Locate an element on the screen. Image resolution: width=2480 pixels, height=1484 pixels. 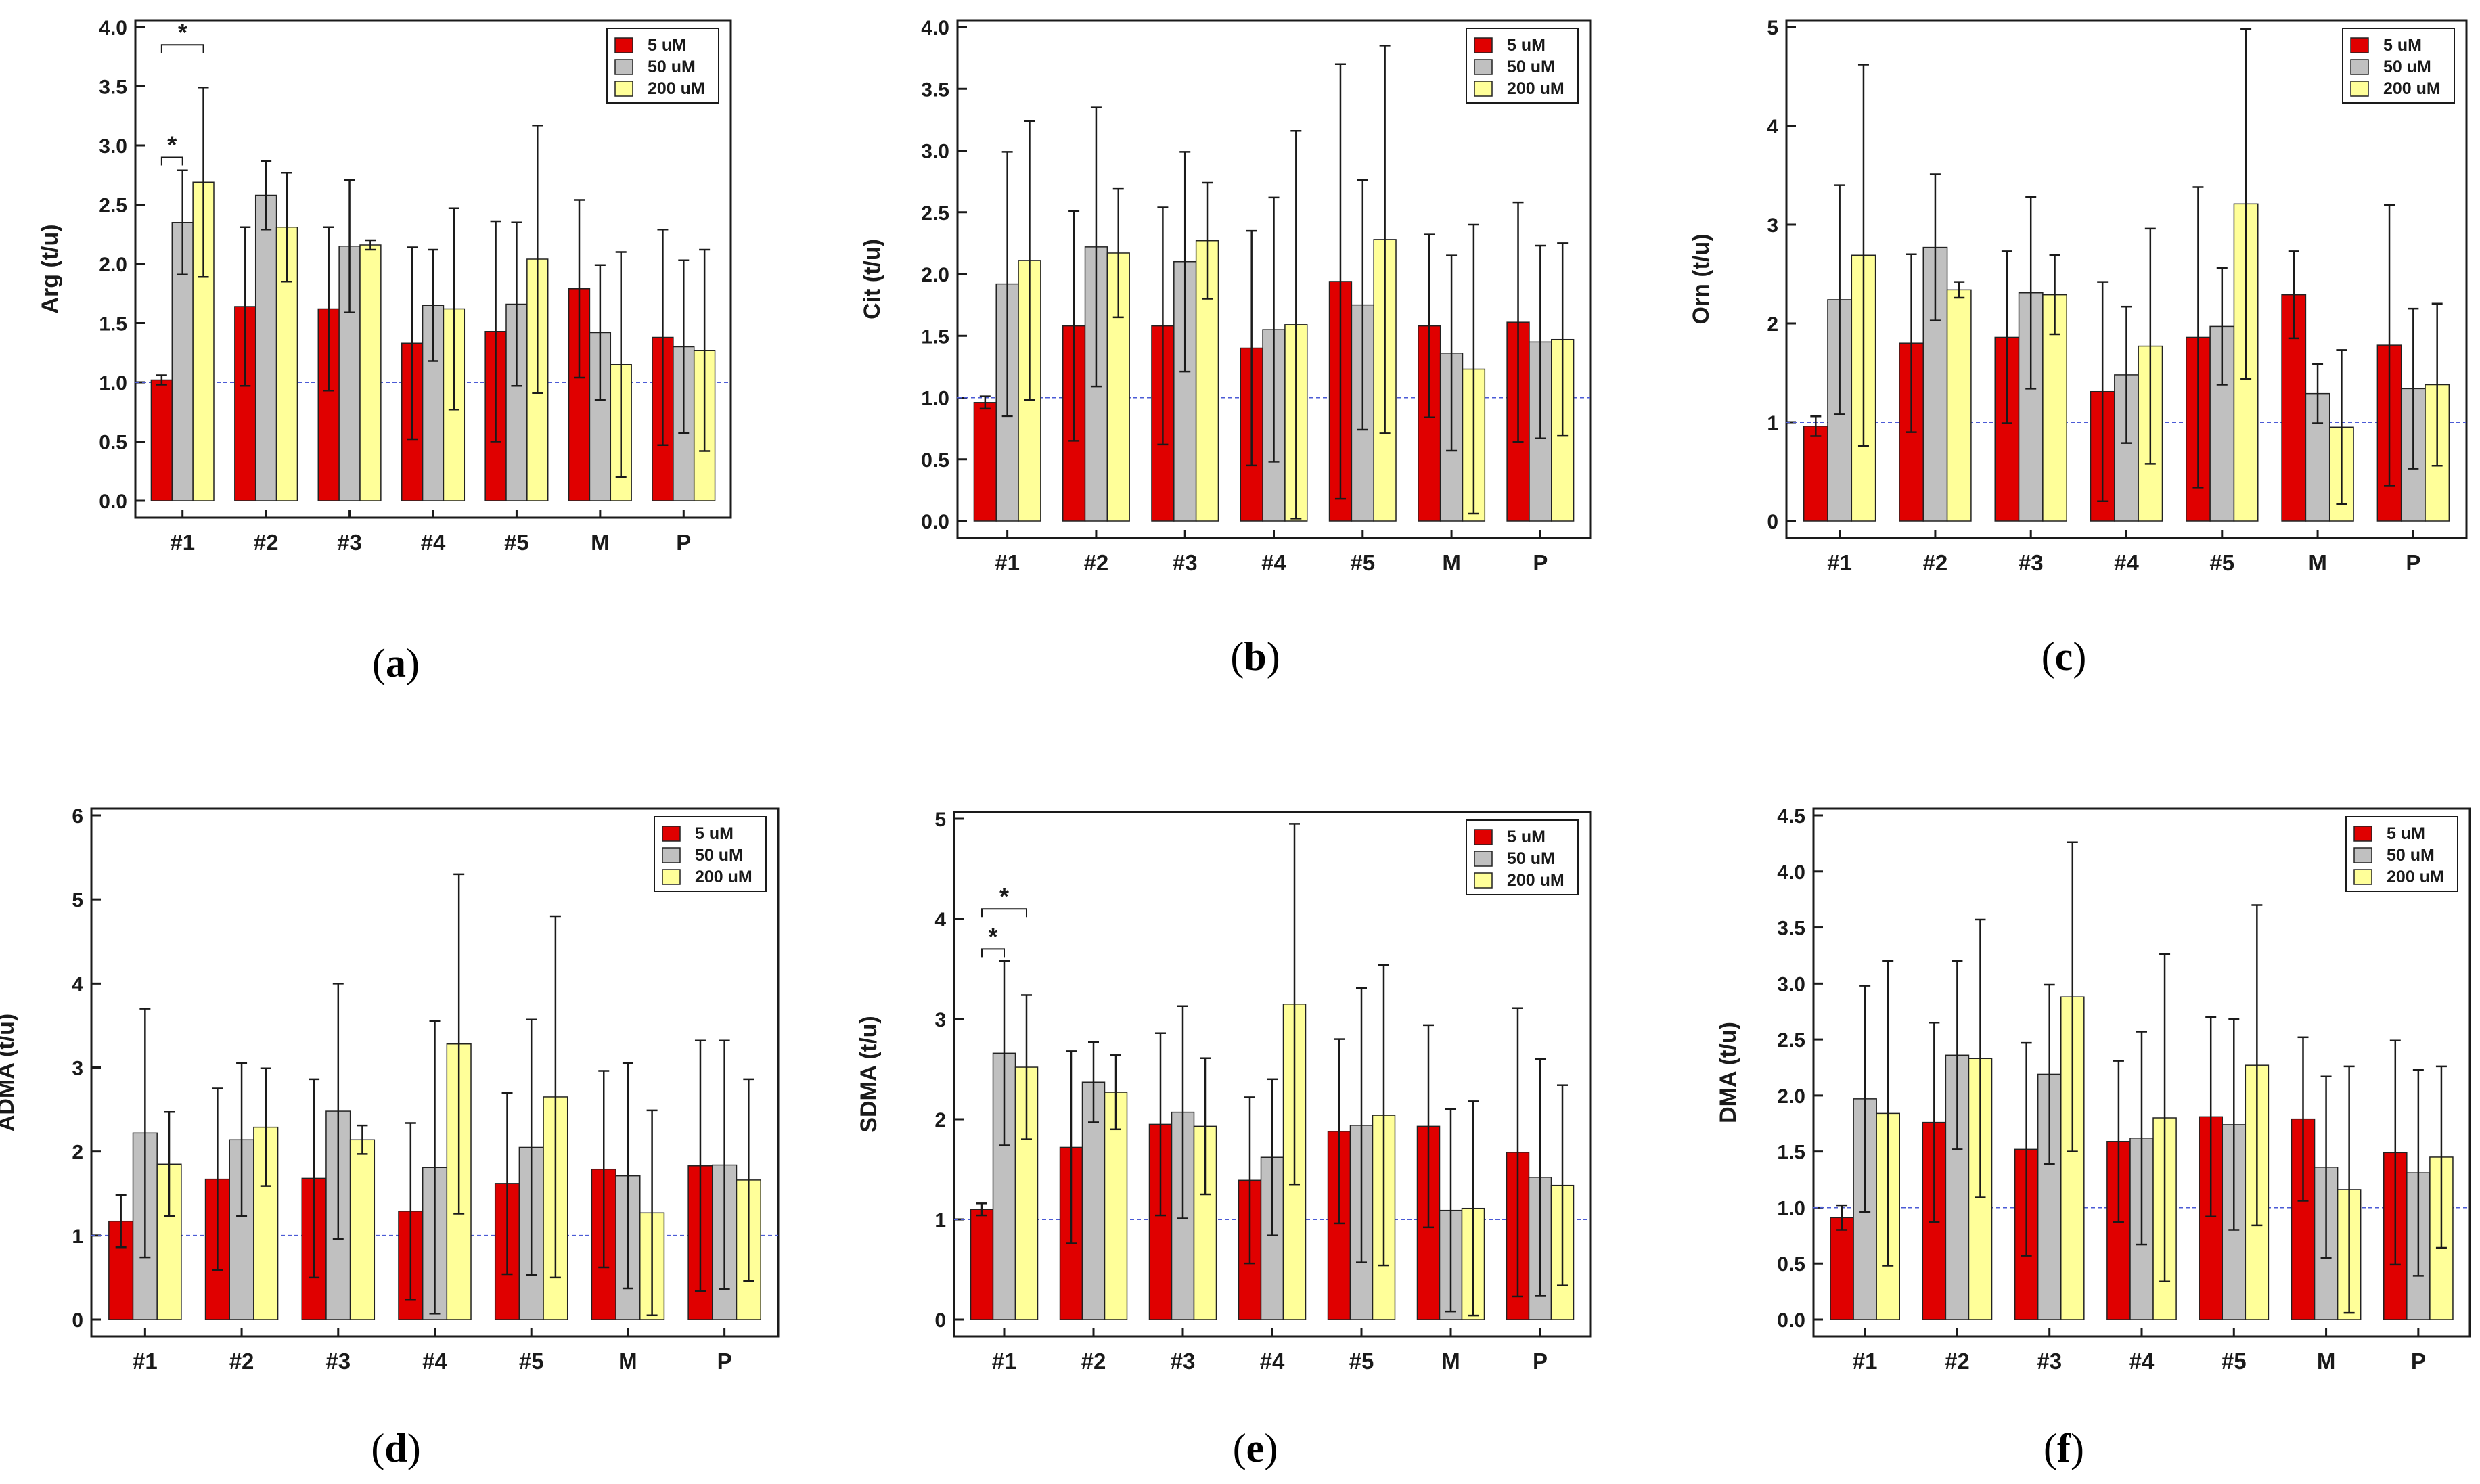
panel-label-letter: f is located at coordinates (2064, 1448).